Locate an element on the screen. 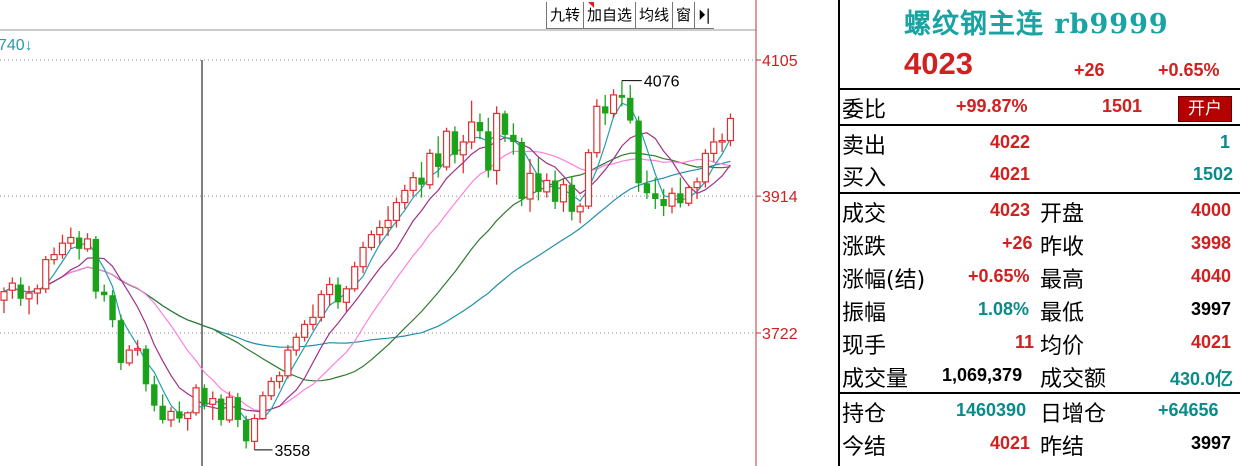  hold-value: 1460390 is located at coordinates (991, 410).